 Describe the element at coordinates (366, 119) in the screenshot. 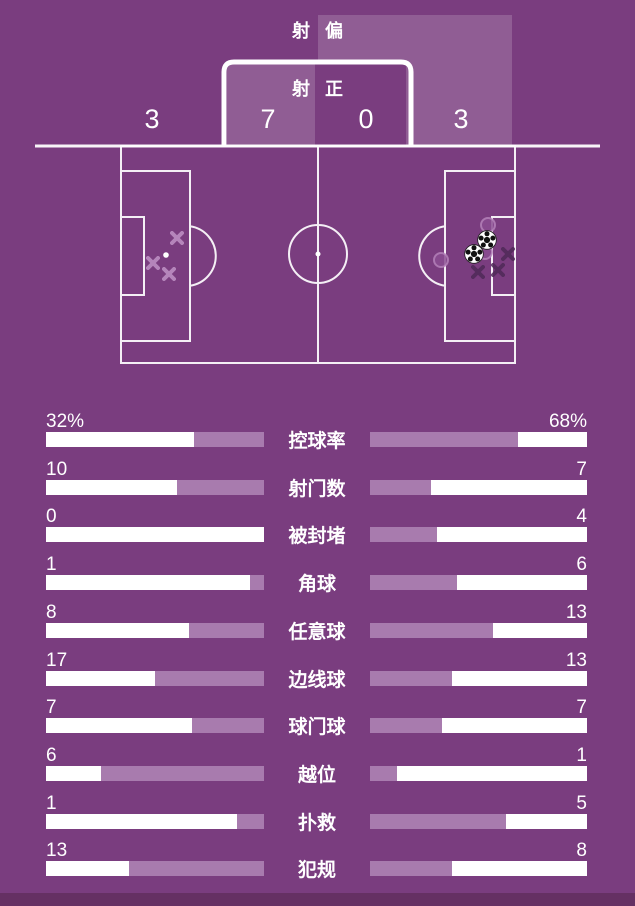

I see `away-on-target-count: 0` at that location.